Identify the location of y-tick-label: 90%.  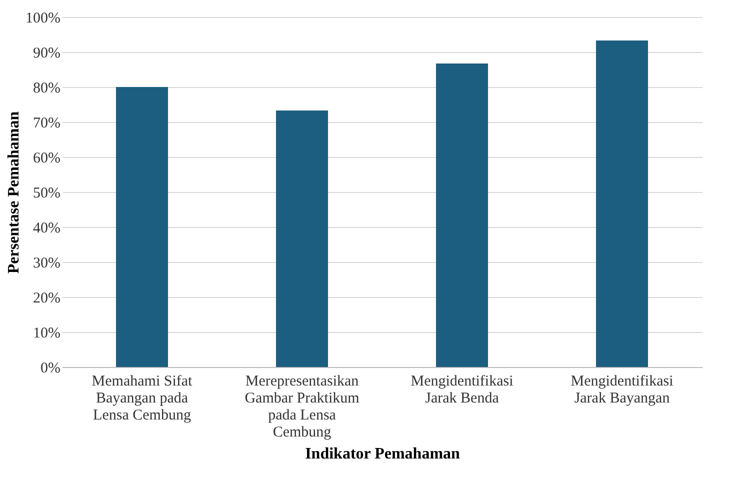
(46, 54).